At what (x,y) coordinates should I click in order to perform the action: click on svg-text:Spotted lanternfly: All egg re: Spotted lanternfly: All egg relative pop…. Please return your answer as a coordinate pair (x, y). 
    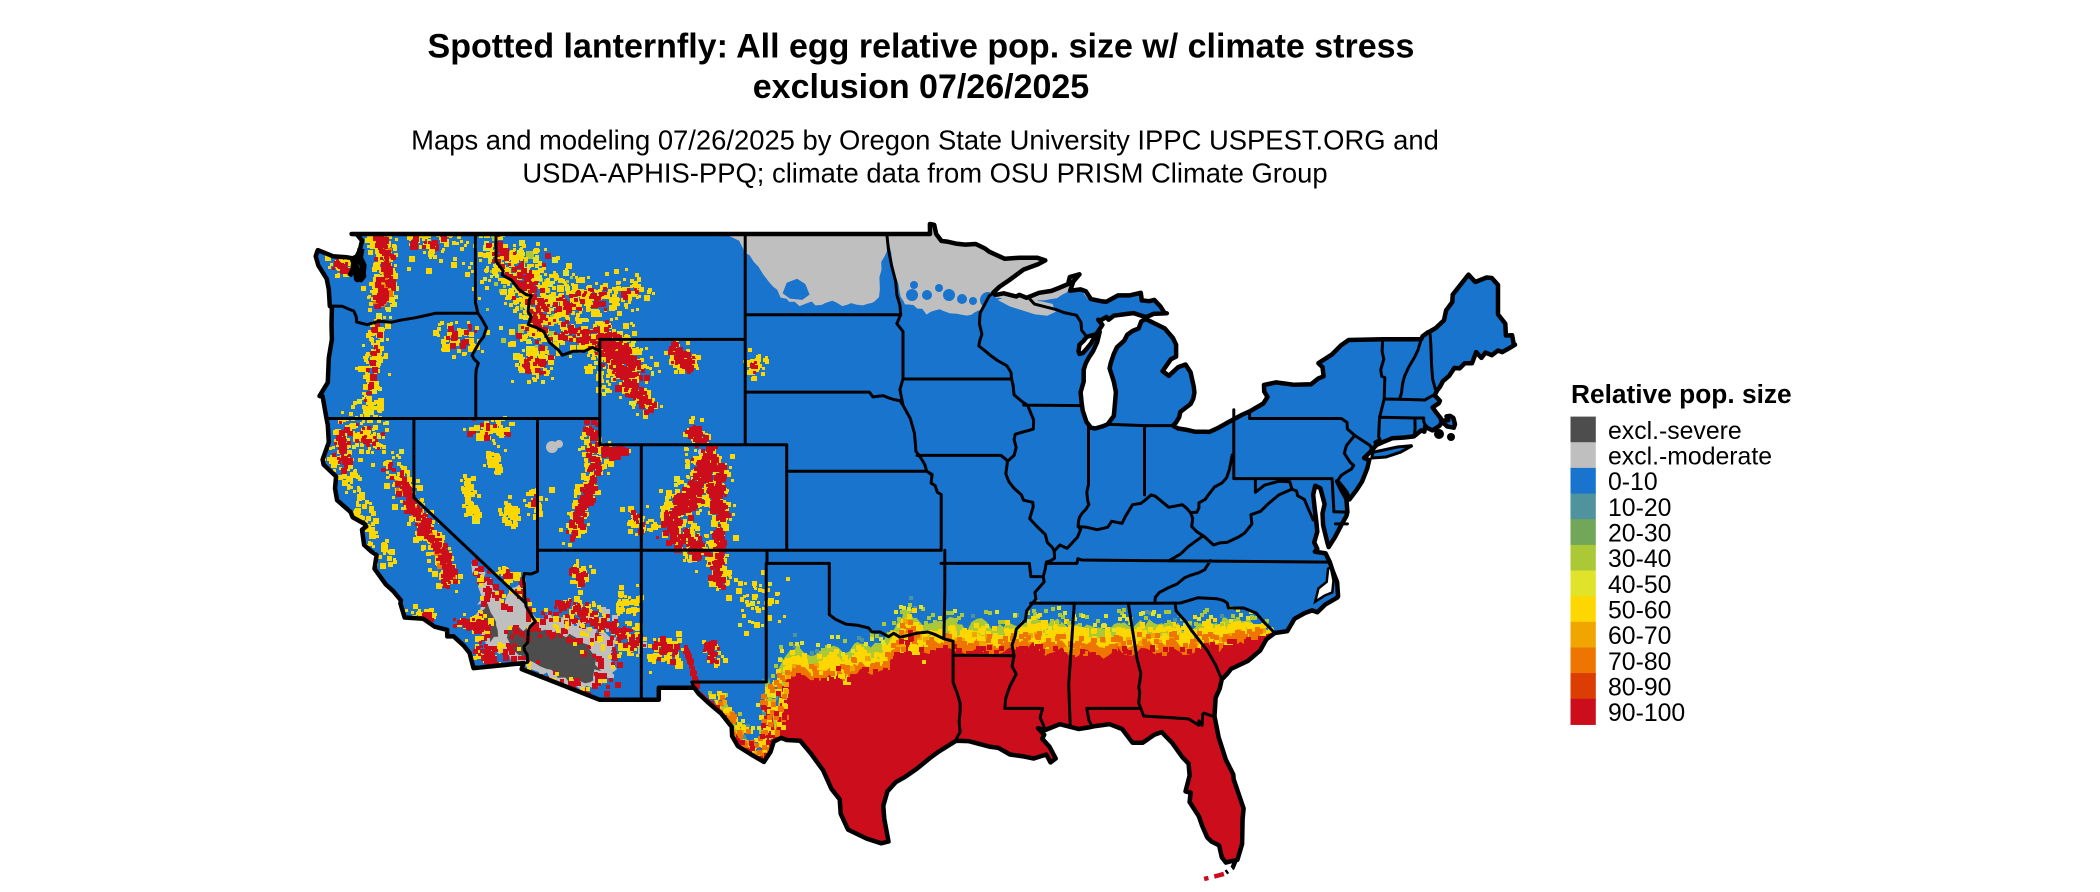
    Looking at the image, I should click on (921, 47).